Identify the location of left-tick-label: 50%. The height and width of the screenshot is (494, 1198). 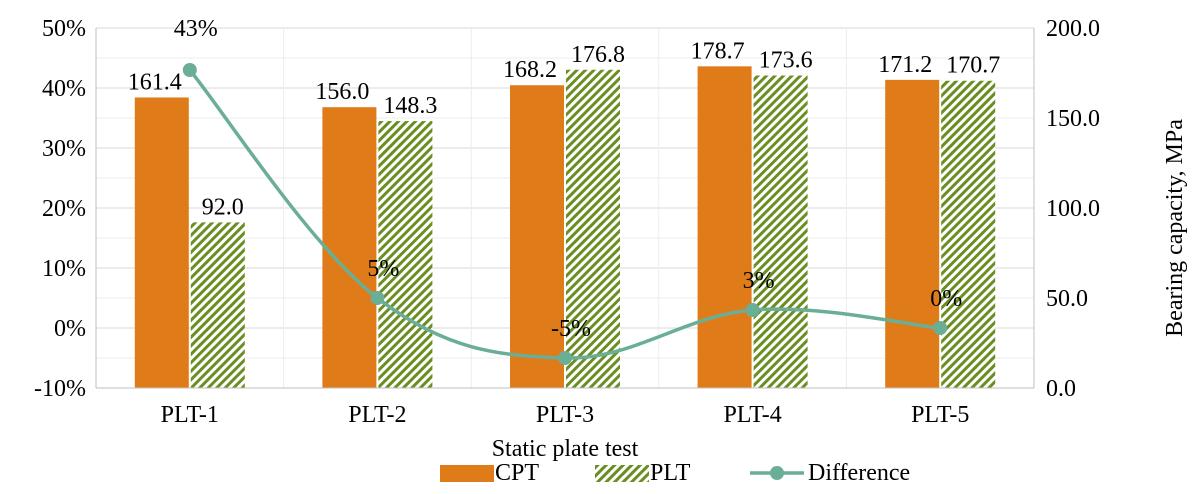
(64, 29).